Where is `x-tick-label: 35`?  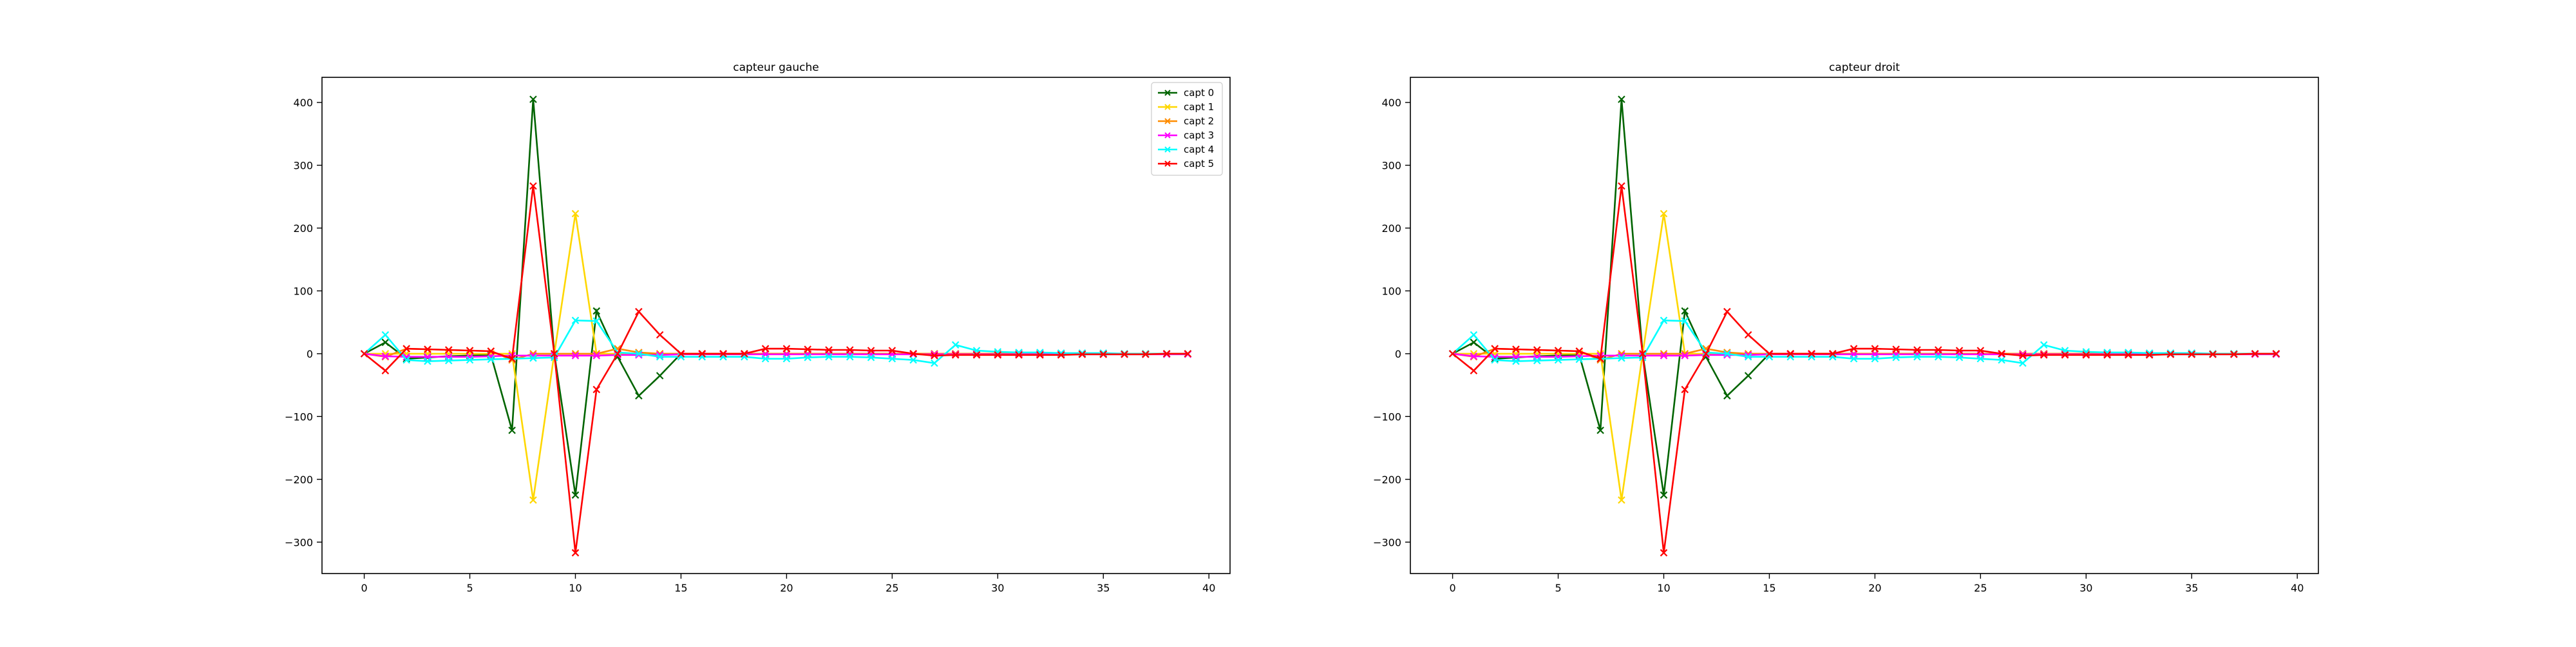 x-tick-label: 35 is located at coordinates (2191, 588).